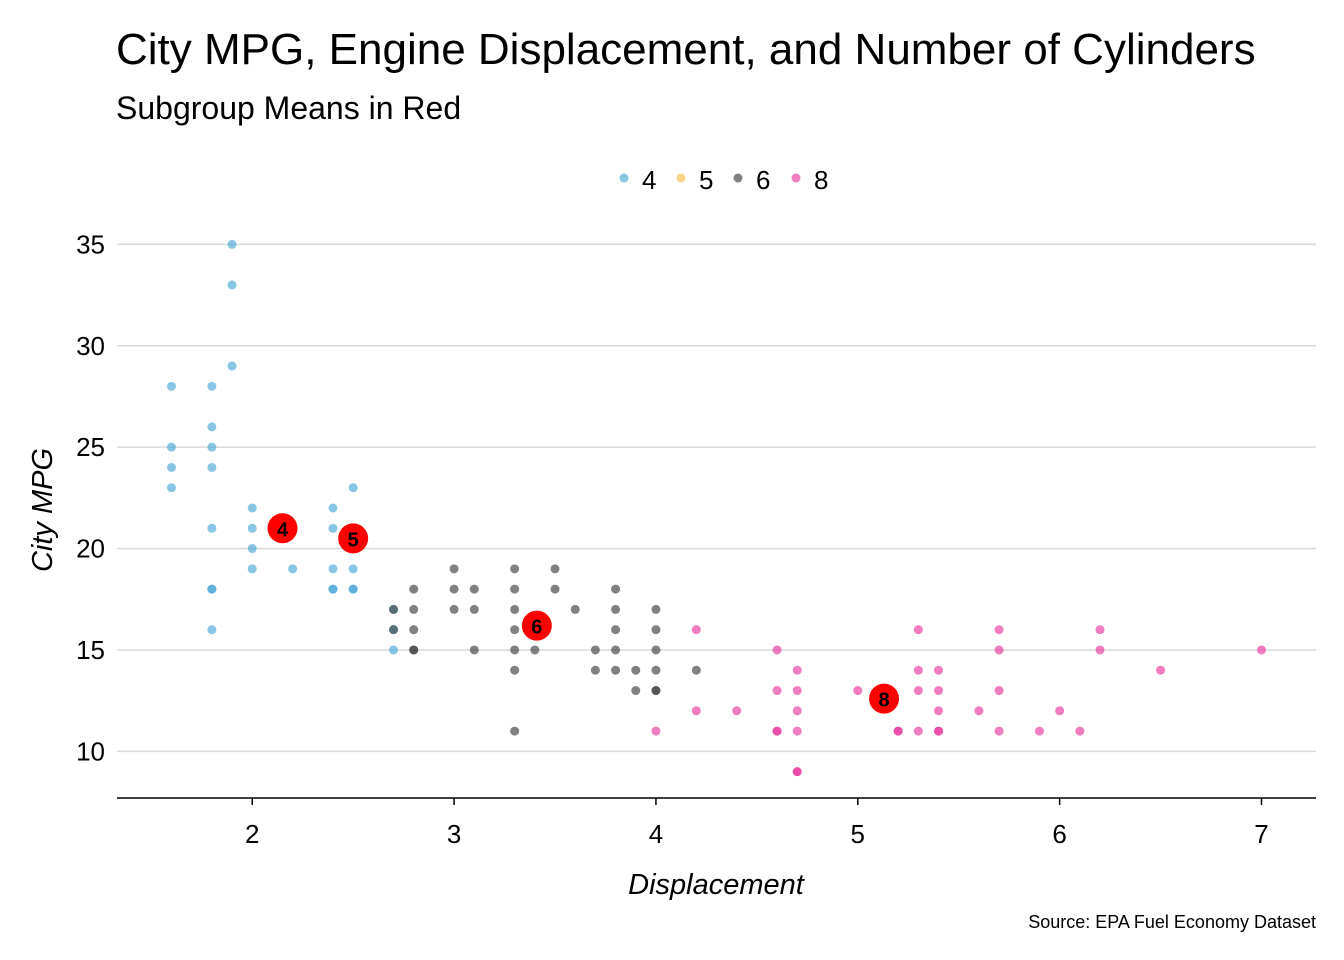  I want to click on subgroup-means: 4 5 6 8, so click(583, 613).